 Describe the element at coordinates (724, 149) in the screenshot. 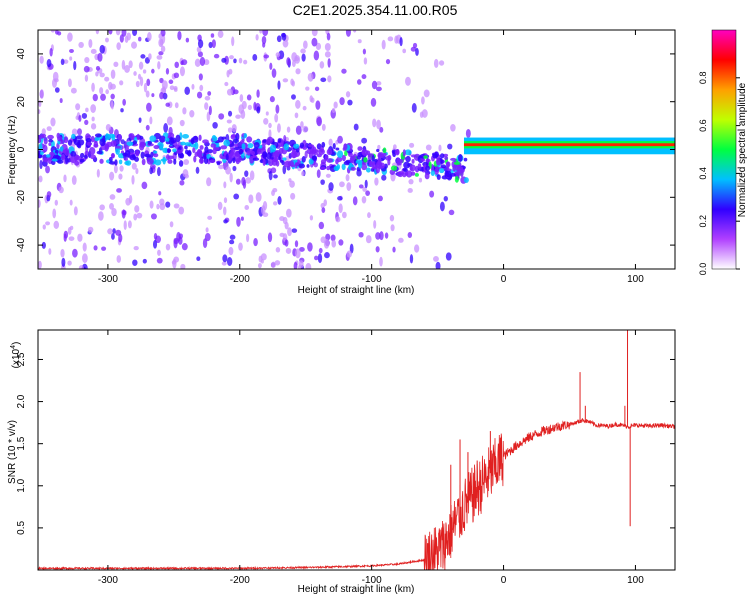

I see `colorbar-gradient` at that location.